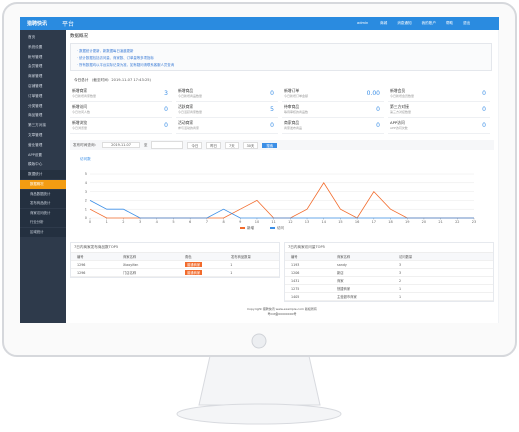 This screenshot has width=519, height=432. I want to click on nav-subitem: 发布商品统计, so click(43, 203).